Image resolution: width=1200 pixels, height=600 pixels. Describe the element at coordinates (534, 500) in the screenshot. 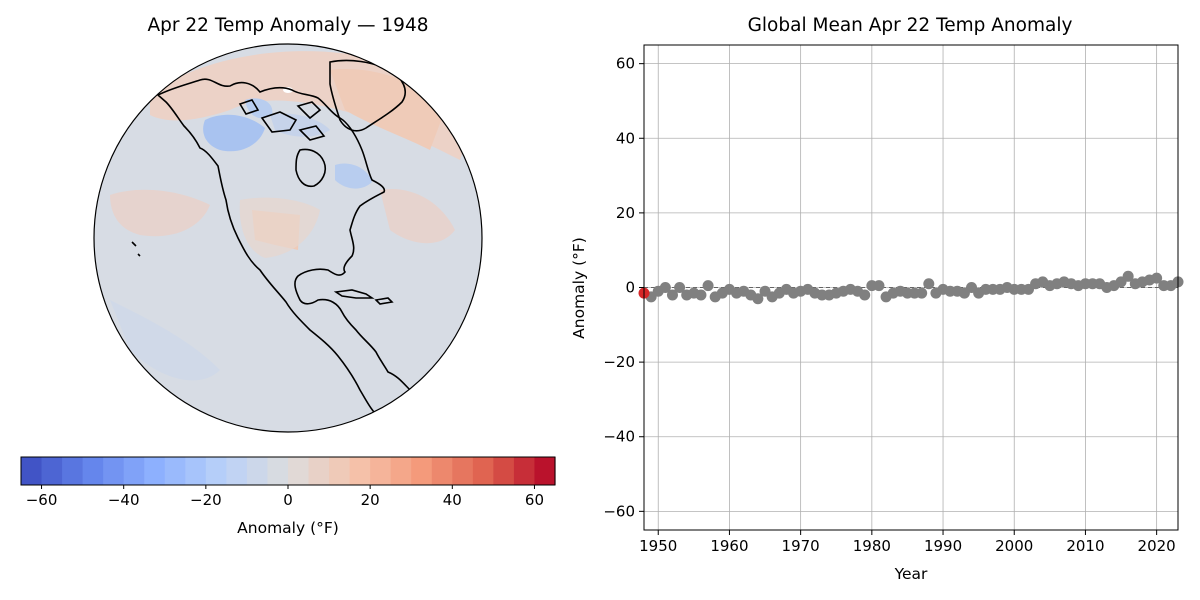

I see `colorbar-tick-label: 60` at that location.